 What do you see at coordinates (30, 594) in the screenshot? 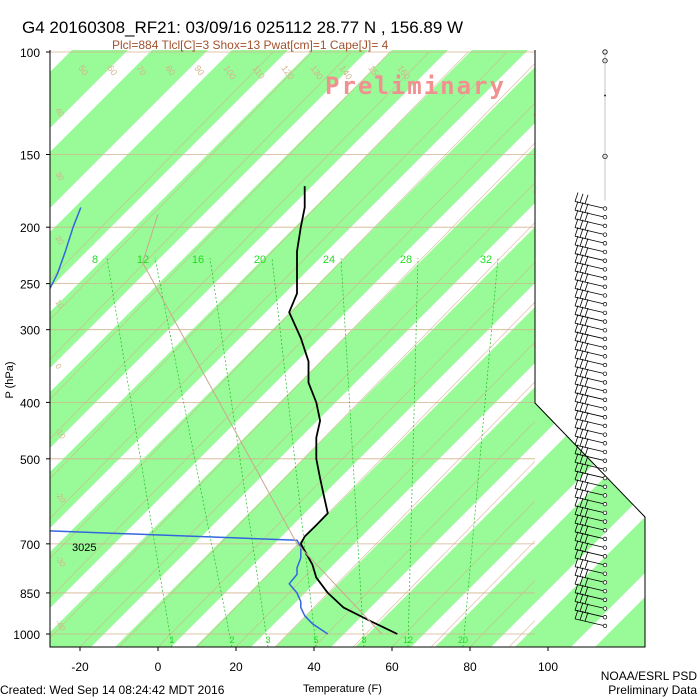
I see `y-tick-label: 850` at bounding box center [30, 594].